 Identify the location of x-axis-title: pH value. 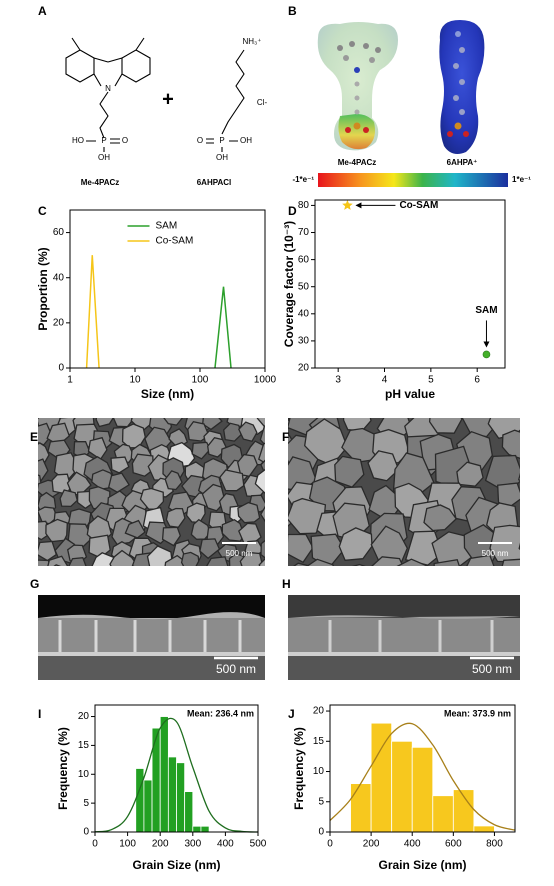
(410, 394).